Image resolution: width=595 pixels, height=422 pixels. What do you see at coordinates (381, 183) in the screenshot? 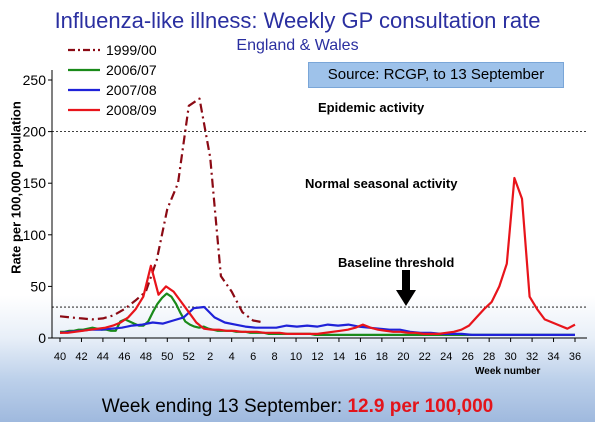
I see `annotation-normal: Normal seasonal activity` at bounding box center [381, 183].